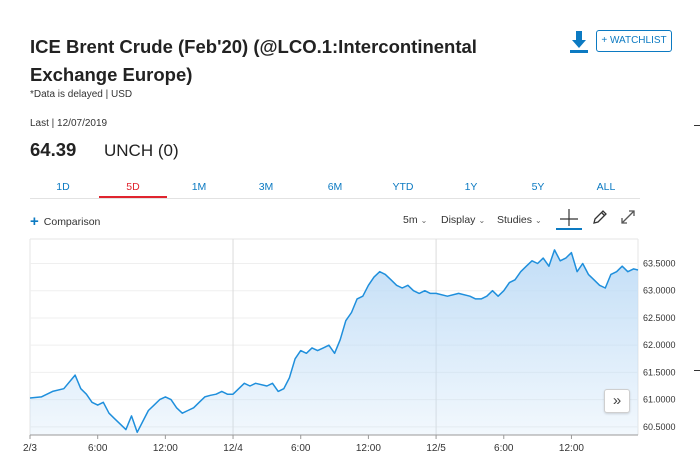 Image resolution: width=700 pixels, height=463 pixels. I want to click on time-range-tabs: 1D 5D 1M 3M 6M YTD 1Y 5Y ALL, so click(335, 188).